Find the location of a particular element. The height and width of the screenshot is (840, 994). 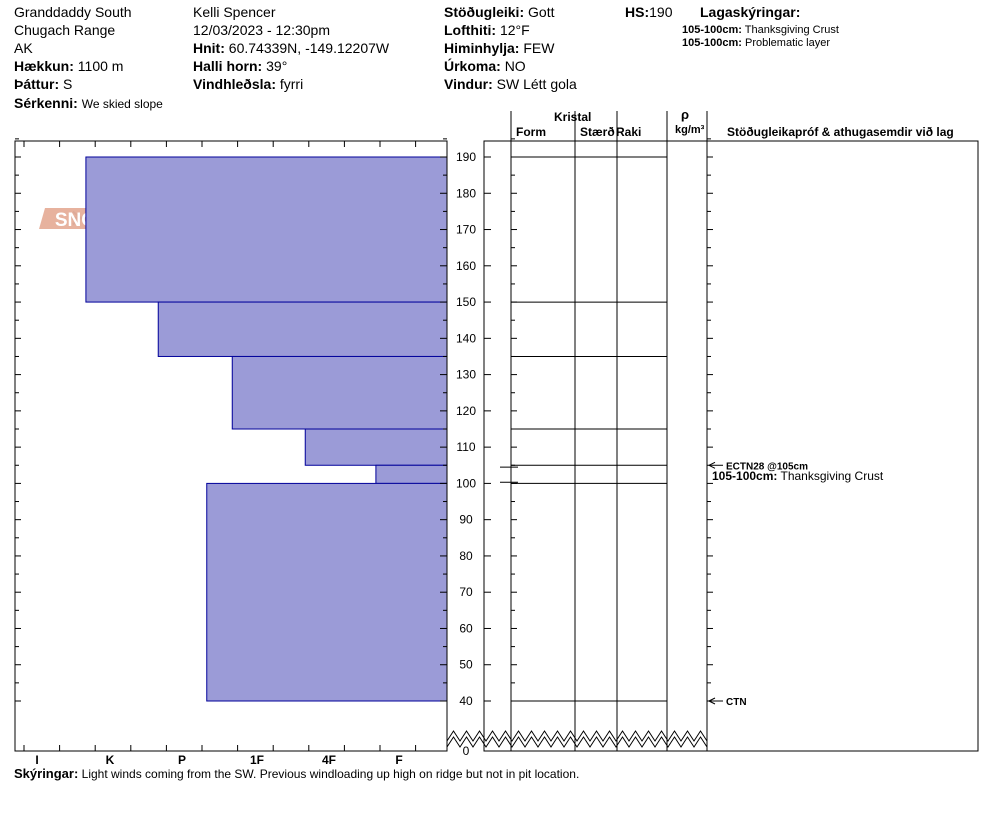

depth-tick-label: 70 is located at coordinates (466, 592).